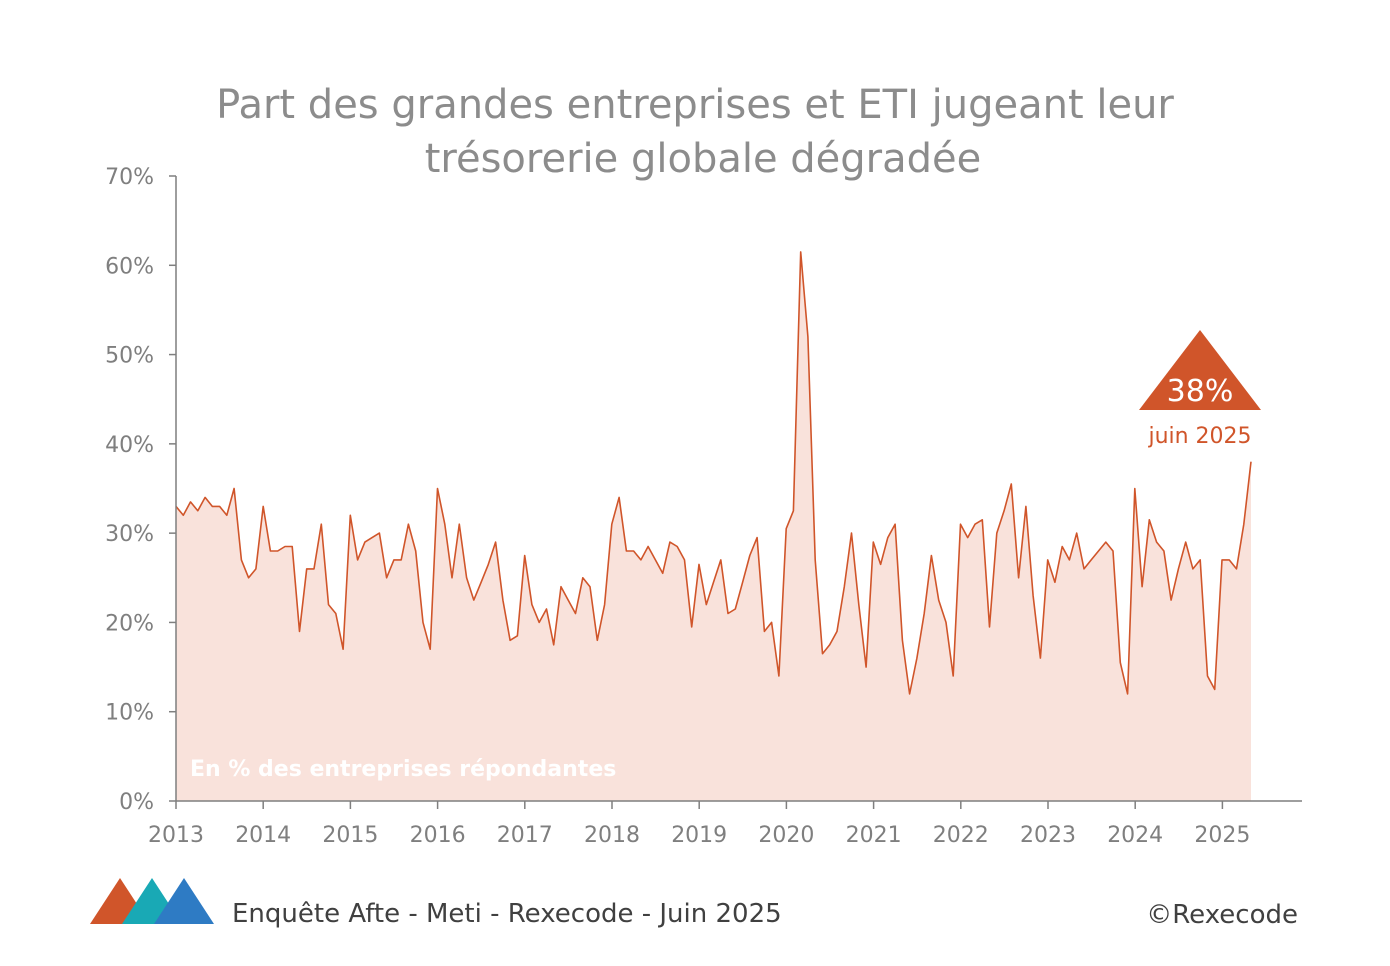 This screenshot has height=966, width=1390. I want to click on x-tick-label: 2019, so click(699, 835).